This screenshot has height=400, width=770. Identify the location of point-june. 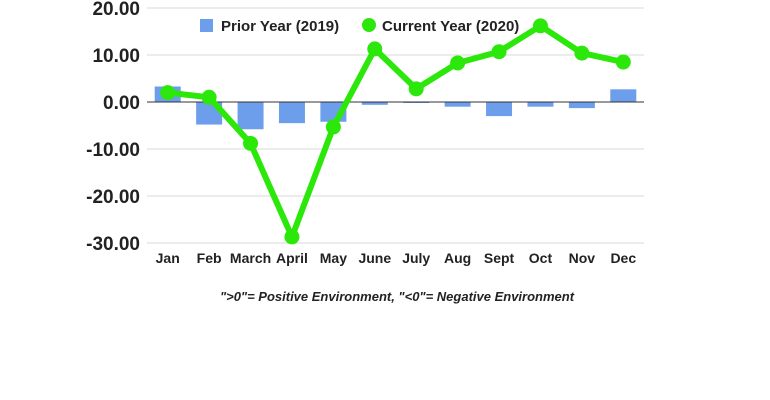
(375, 49).